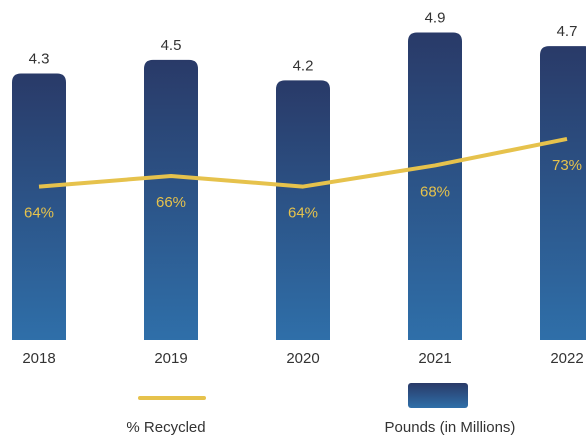 The image size is (586, 438). Describe the element at coordinates (38, 358) in the screenshot. I see `x-tick-label: 2018` at that location.